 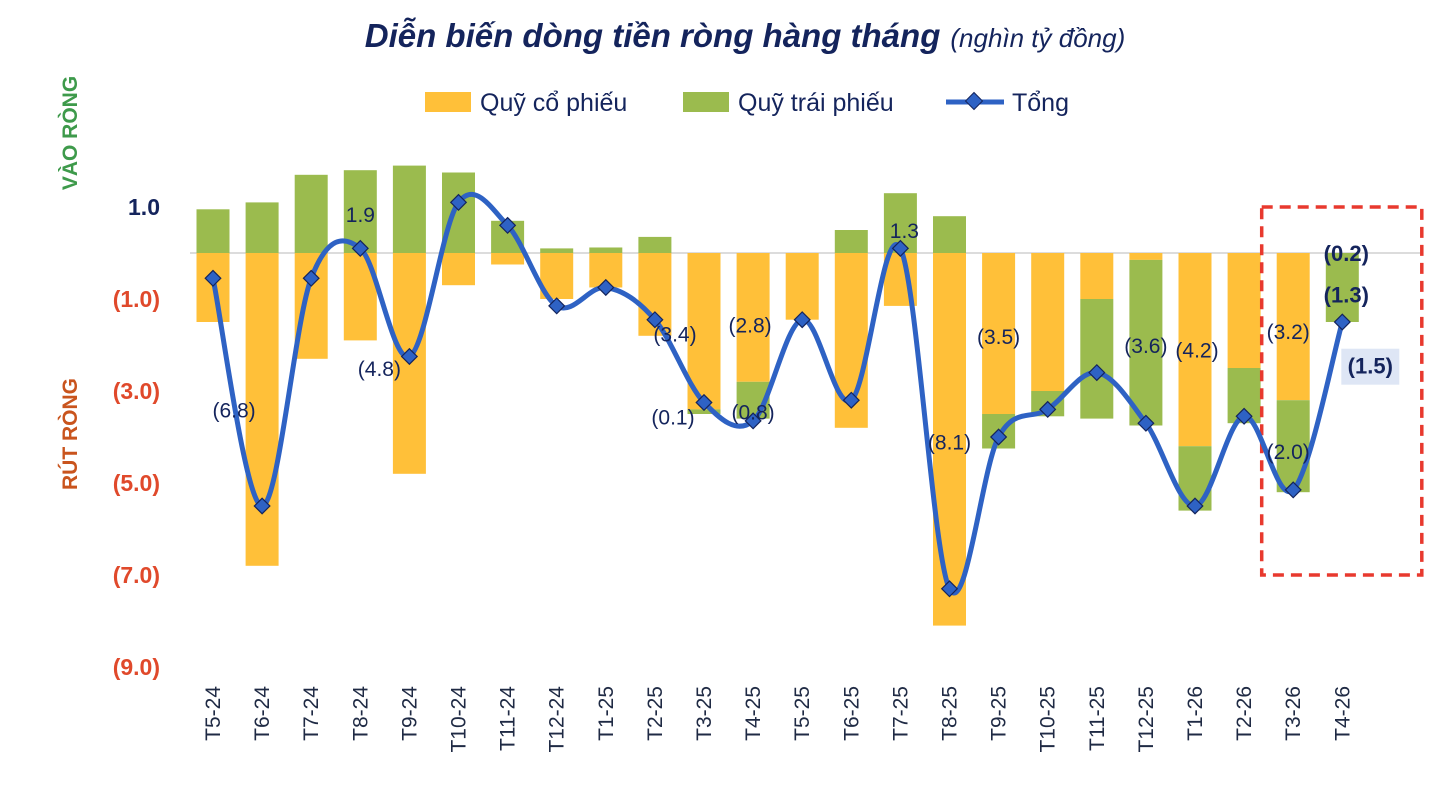 I want to click on x-tick-label: T4-26, so click(x=1342, y=713).